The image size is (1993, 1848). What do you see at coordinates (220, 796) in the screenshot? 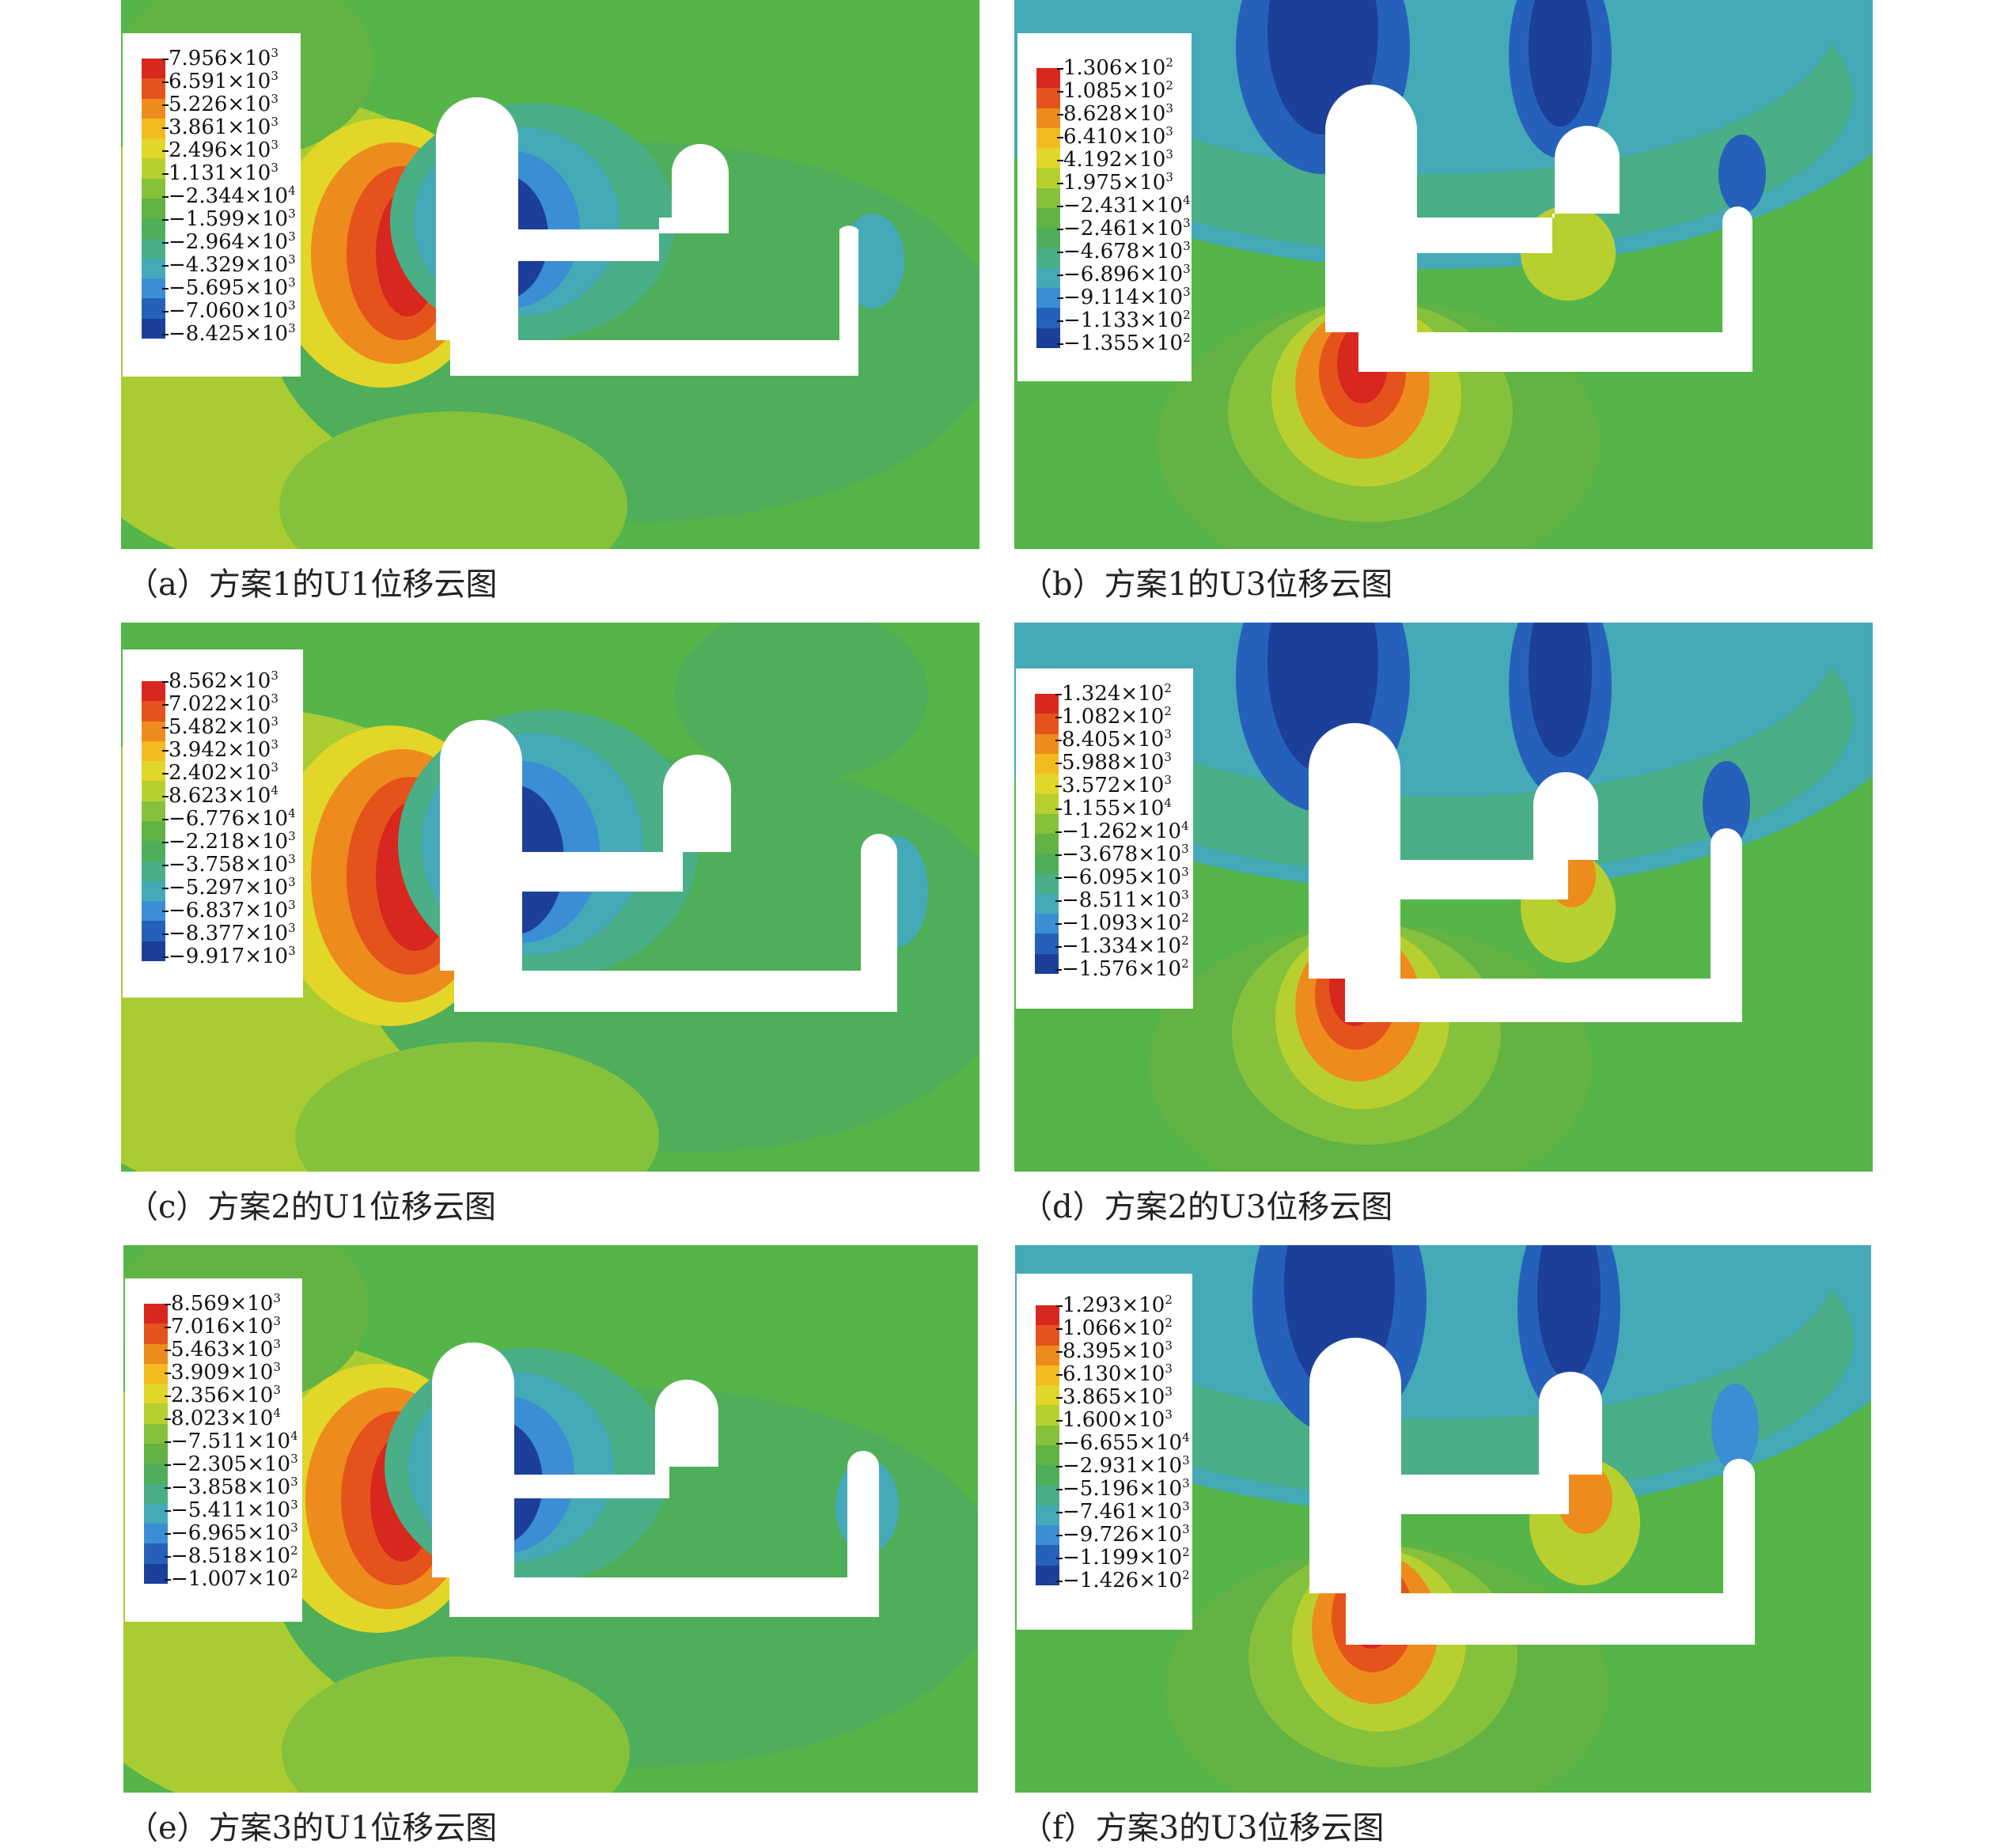
I see `legend-label: 8.623×104` at bounding box center [220, 796].